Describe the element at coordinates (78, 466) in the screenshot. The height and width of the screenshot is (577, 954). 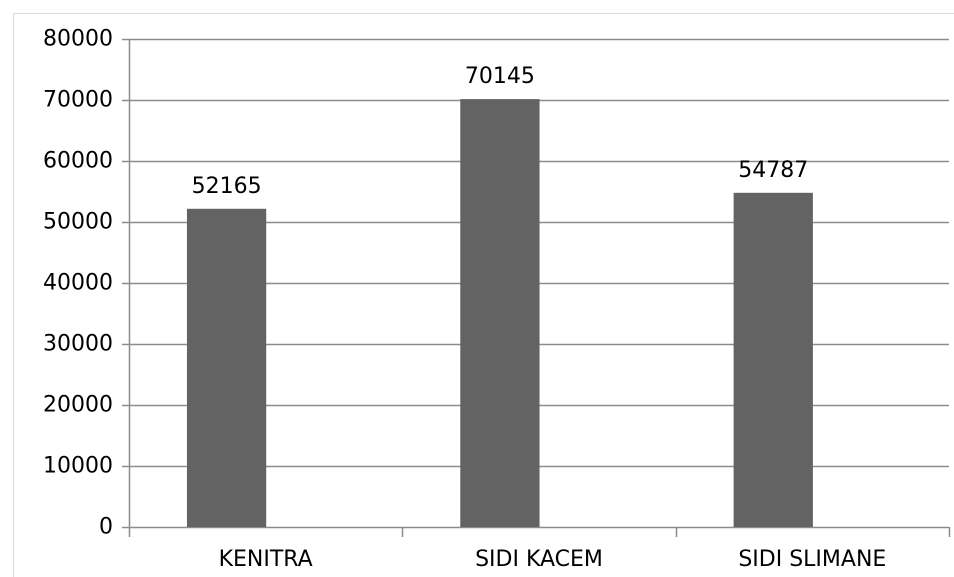
I see `y-tick-label: 10000` at that location.